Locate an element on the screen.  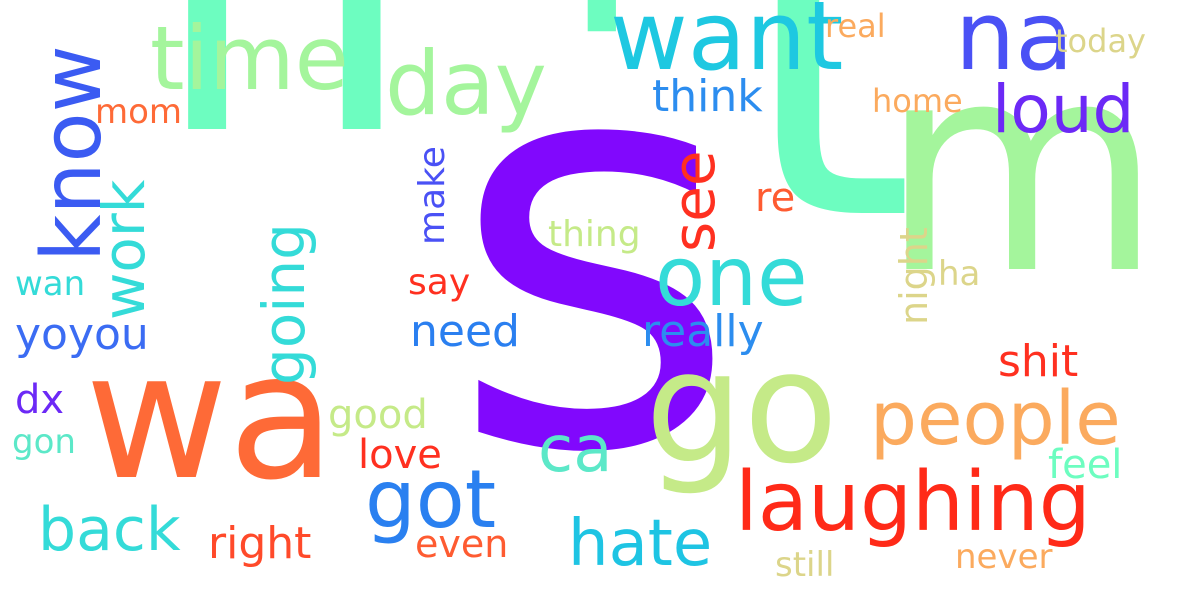
word-thing: thing is located at coordinates (594, 234).